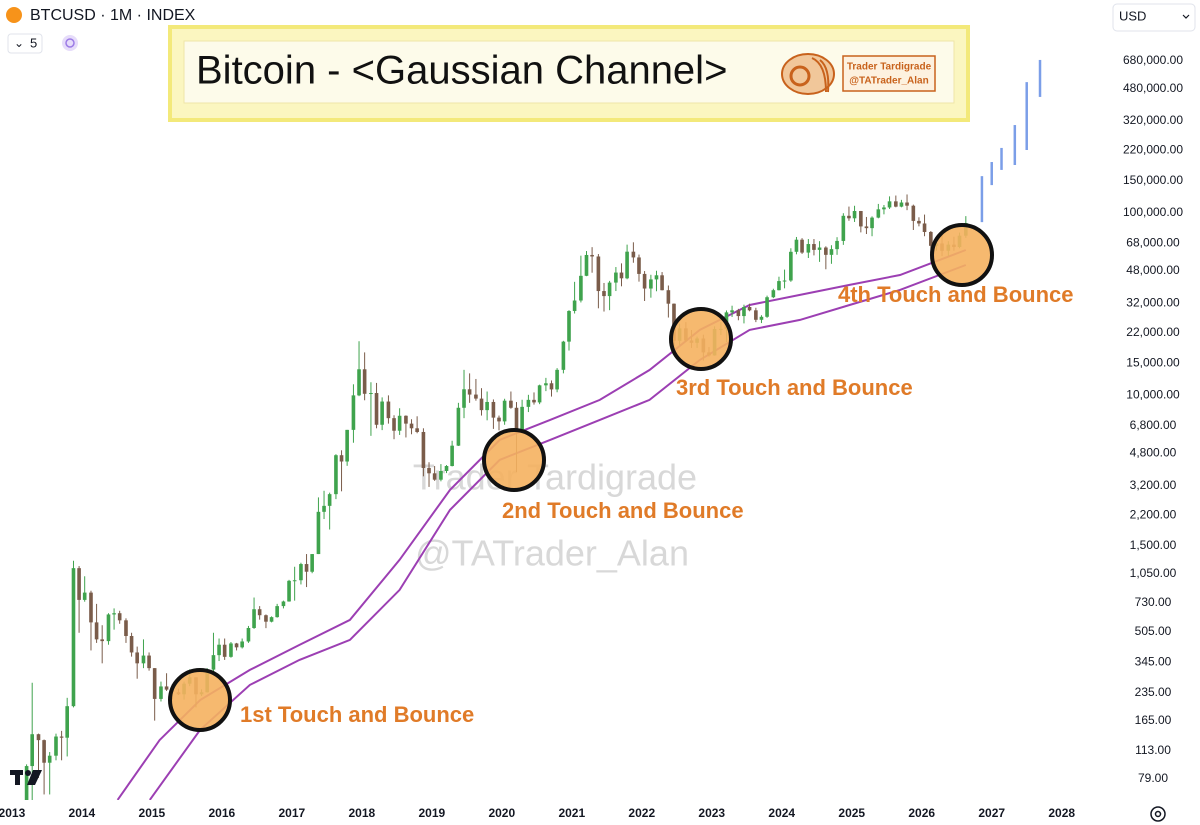 The width and height of the screenshot is (1200, 825). I want to click on interval-chevron: ⌄, so click(19, 43).